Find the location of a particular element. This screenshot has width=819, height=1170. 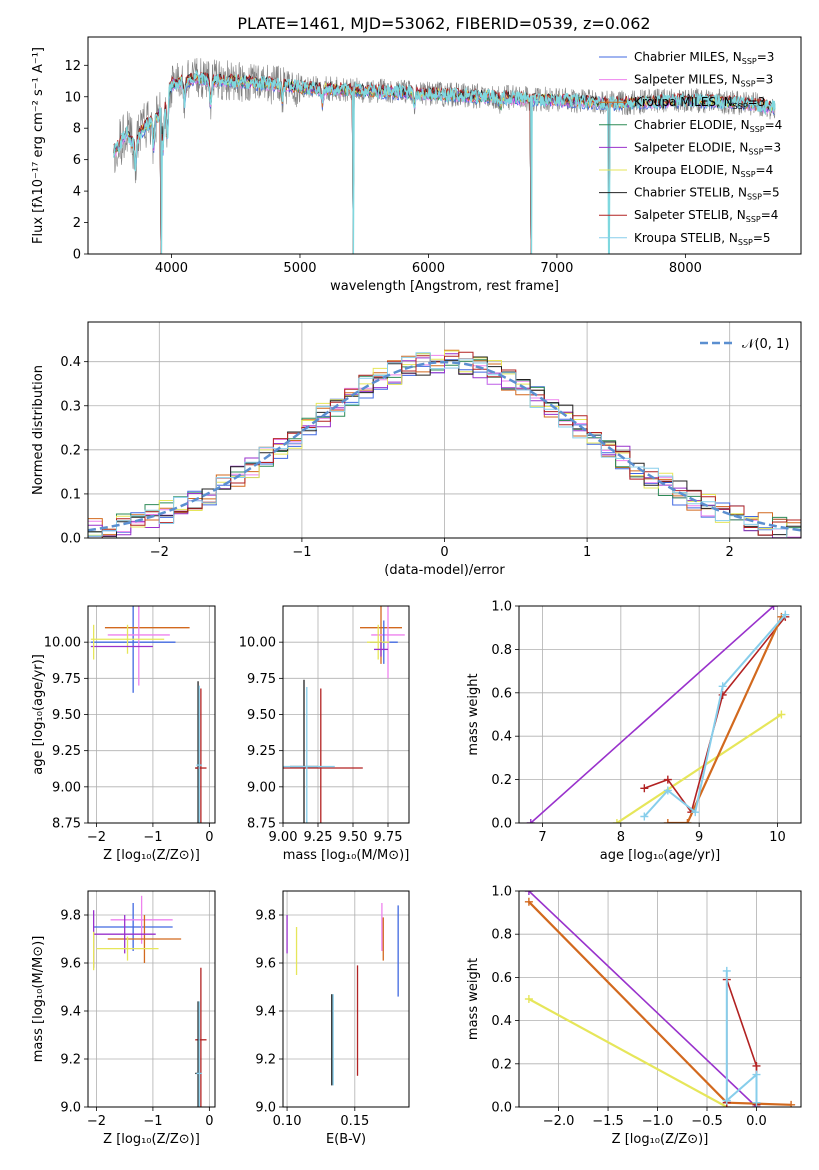

y-tick-label: 12 is located at coordinates (72, 66).